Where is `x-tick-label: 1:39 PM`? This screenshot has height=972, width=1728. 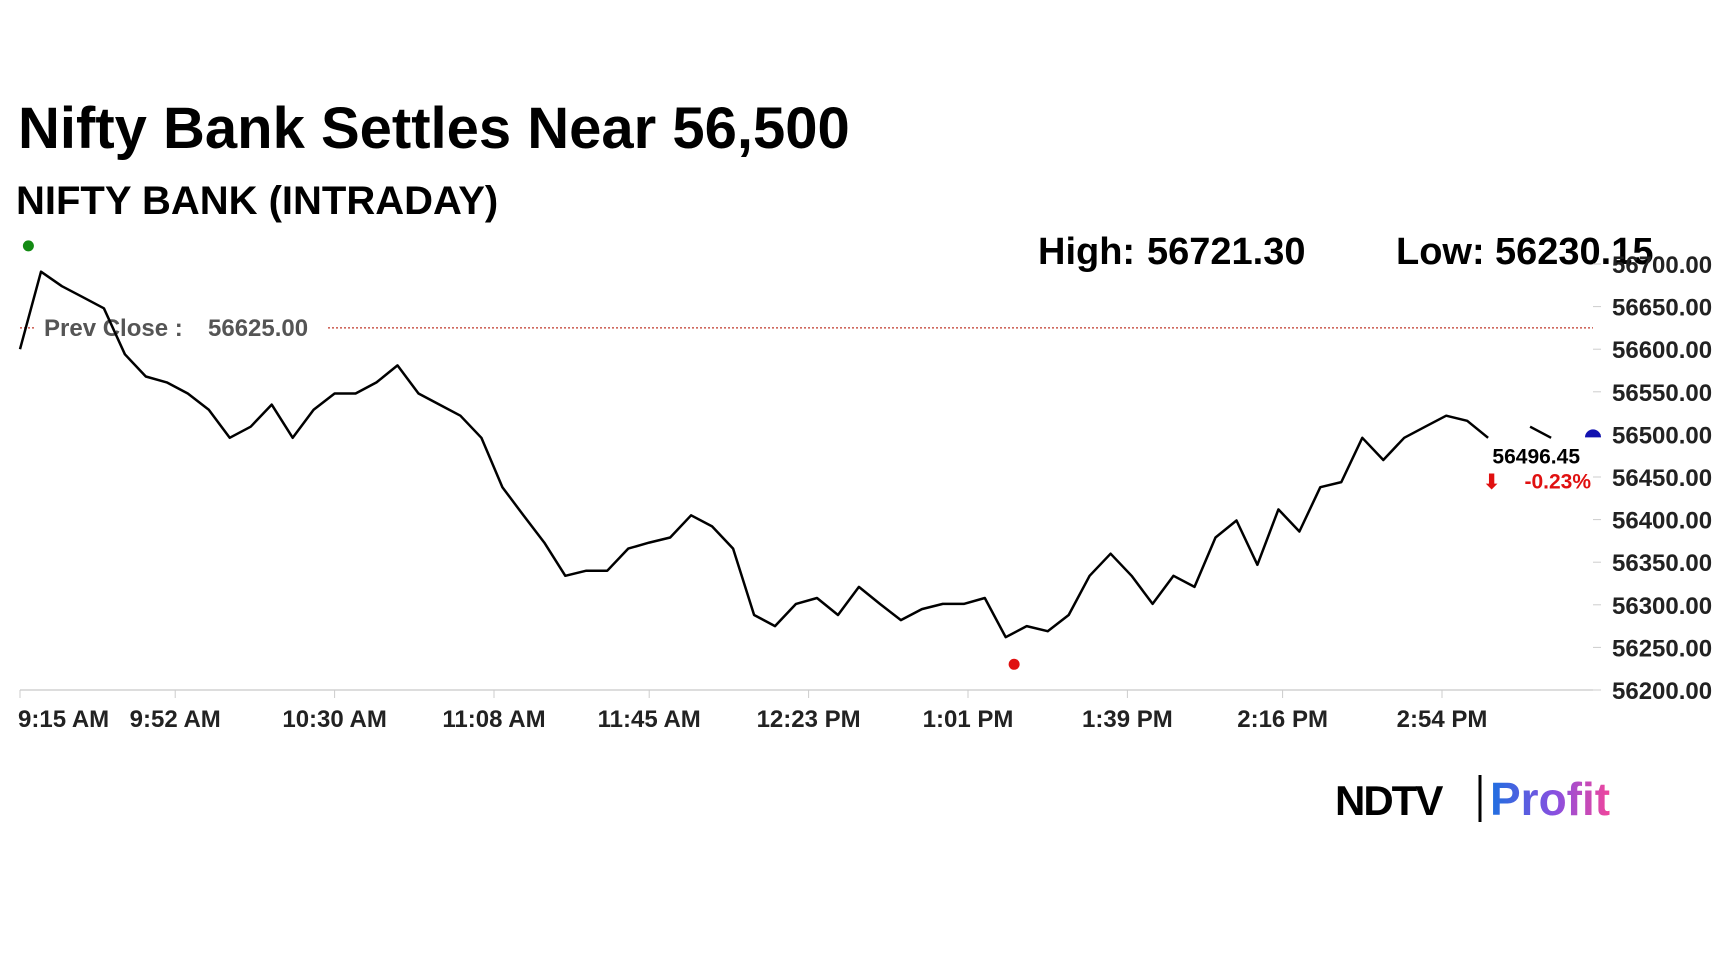
x-tick-label: 1:39 PM is located at coordinates (1127, 719).